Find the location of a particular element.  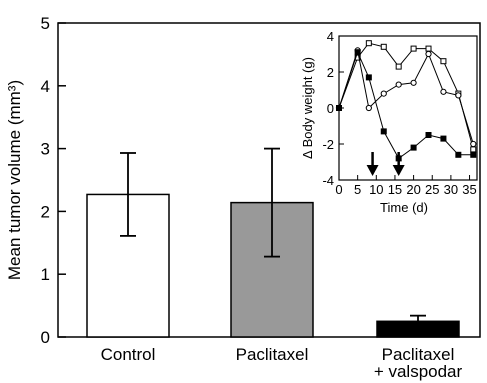

main-y-axis-label: Mean tumor volume (mm³) is located at coordinates (14, 180).